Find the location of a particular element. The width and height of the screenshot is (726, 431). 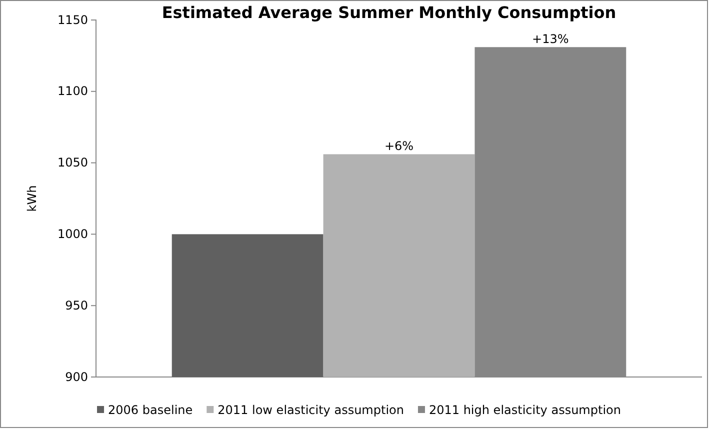

legend-label: 2011 low elasticity assumption is located at coordinates (311, 410).